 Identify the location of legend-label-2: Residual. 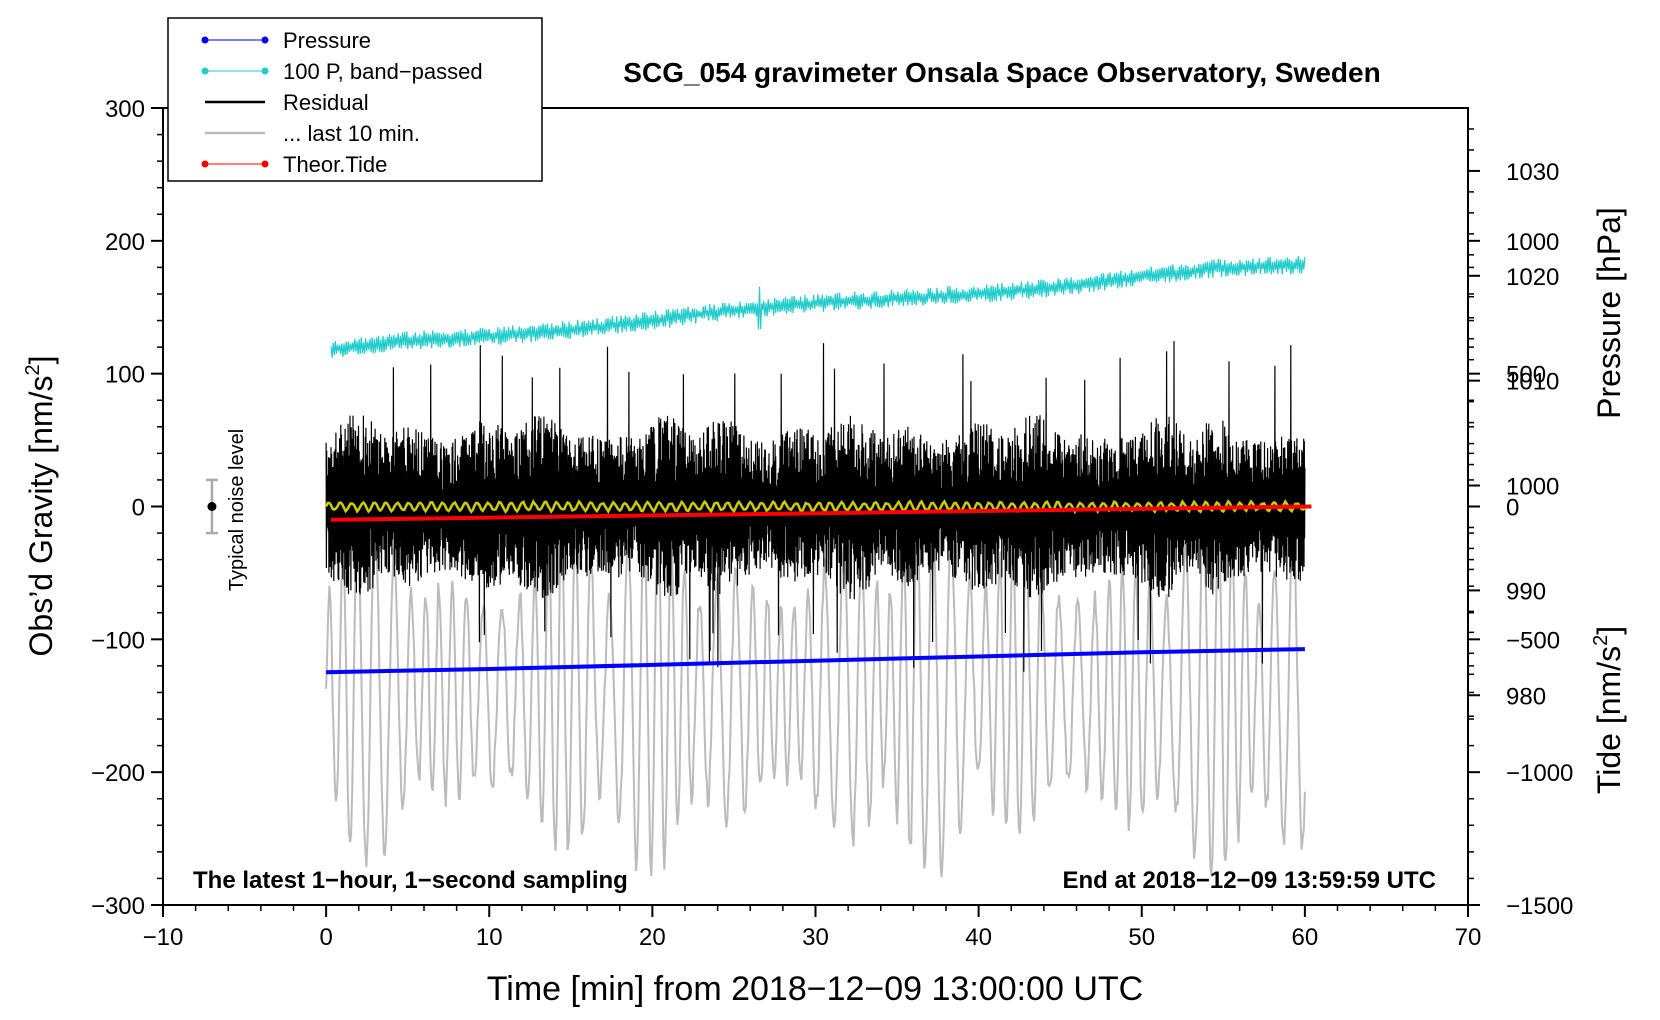
(326, 102).